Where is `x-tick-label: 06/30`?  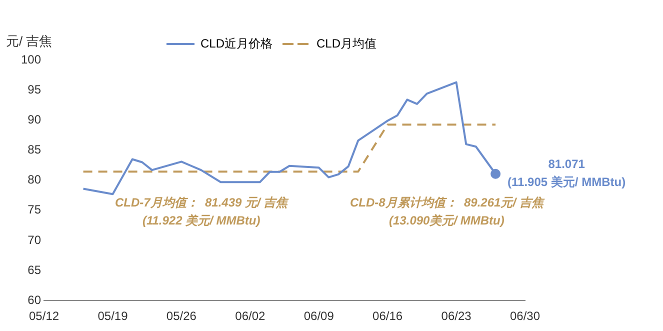 x-tick-label: 06/30 is located at coordinates (525, 316).